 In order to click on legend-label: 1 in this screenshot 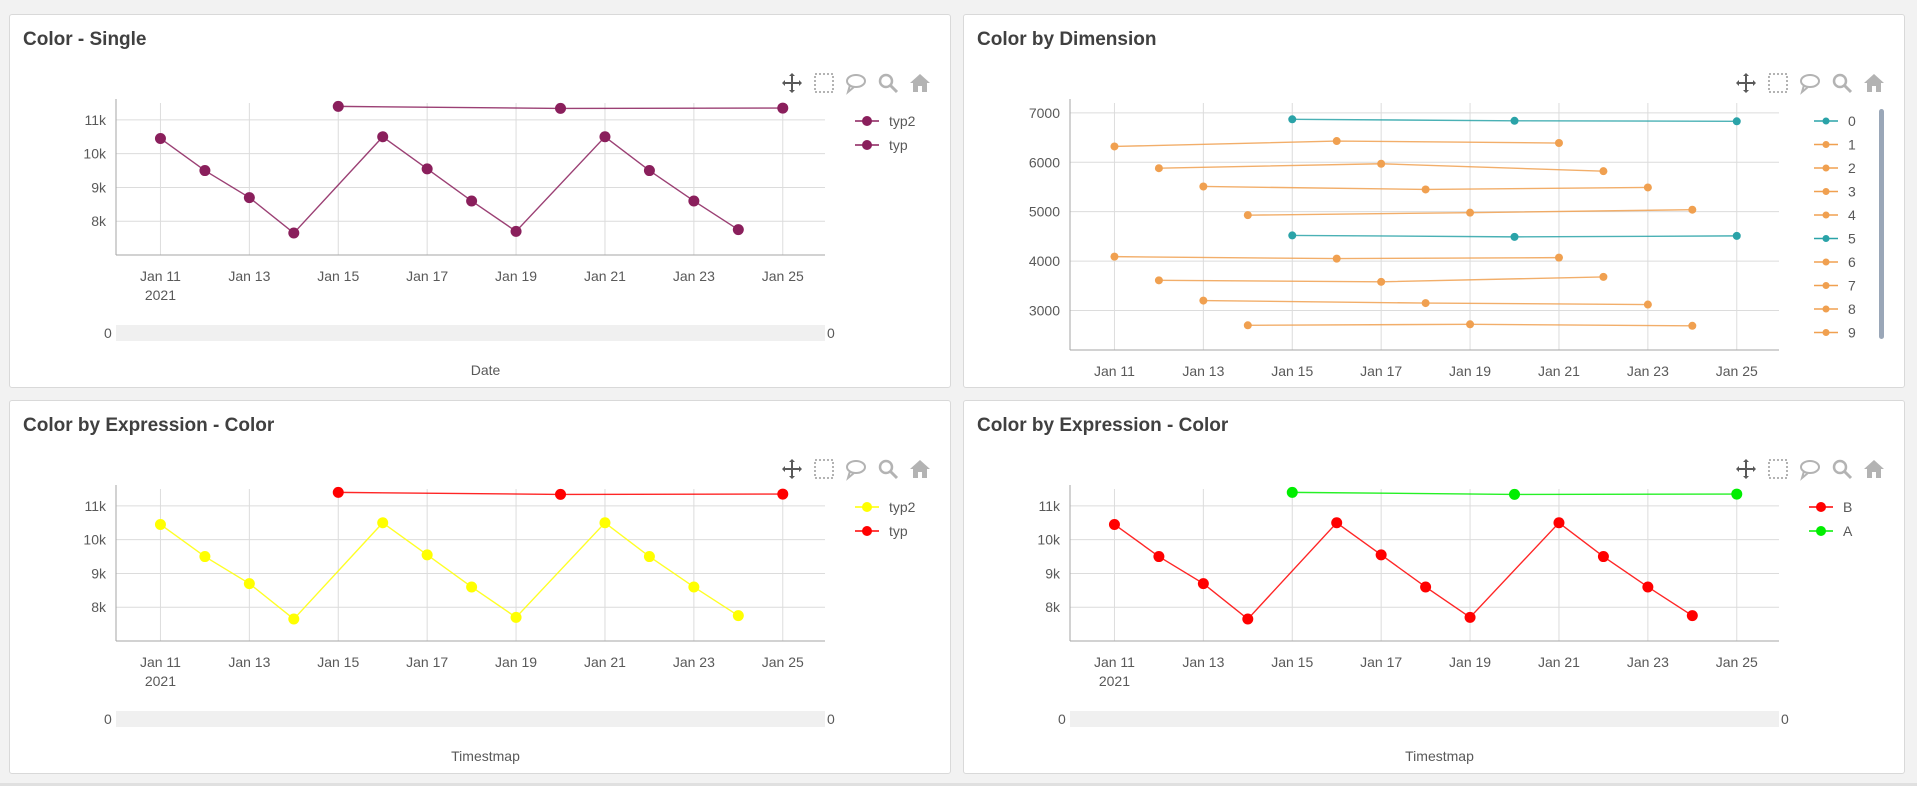, I will do `click(1852, 145)`.